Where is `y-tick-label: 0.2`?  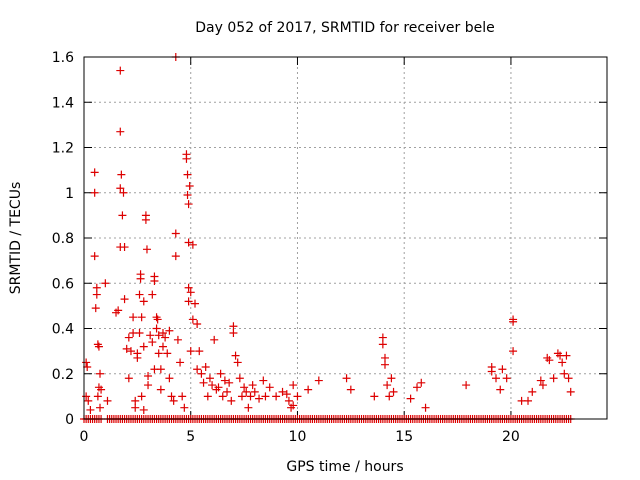 y-tick-label: 0.2 is located at coordinates (63, 375).